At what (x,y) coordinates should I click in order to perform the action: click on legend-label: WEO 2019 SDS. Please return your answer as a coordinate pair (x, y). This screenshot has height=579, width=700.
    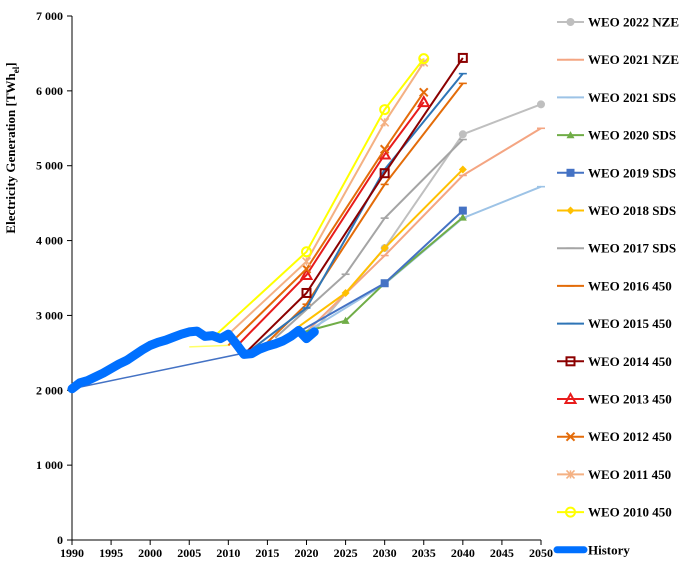
    Looking at the image, I should click on (632, 172).